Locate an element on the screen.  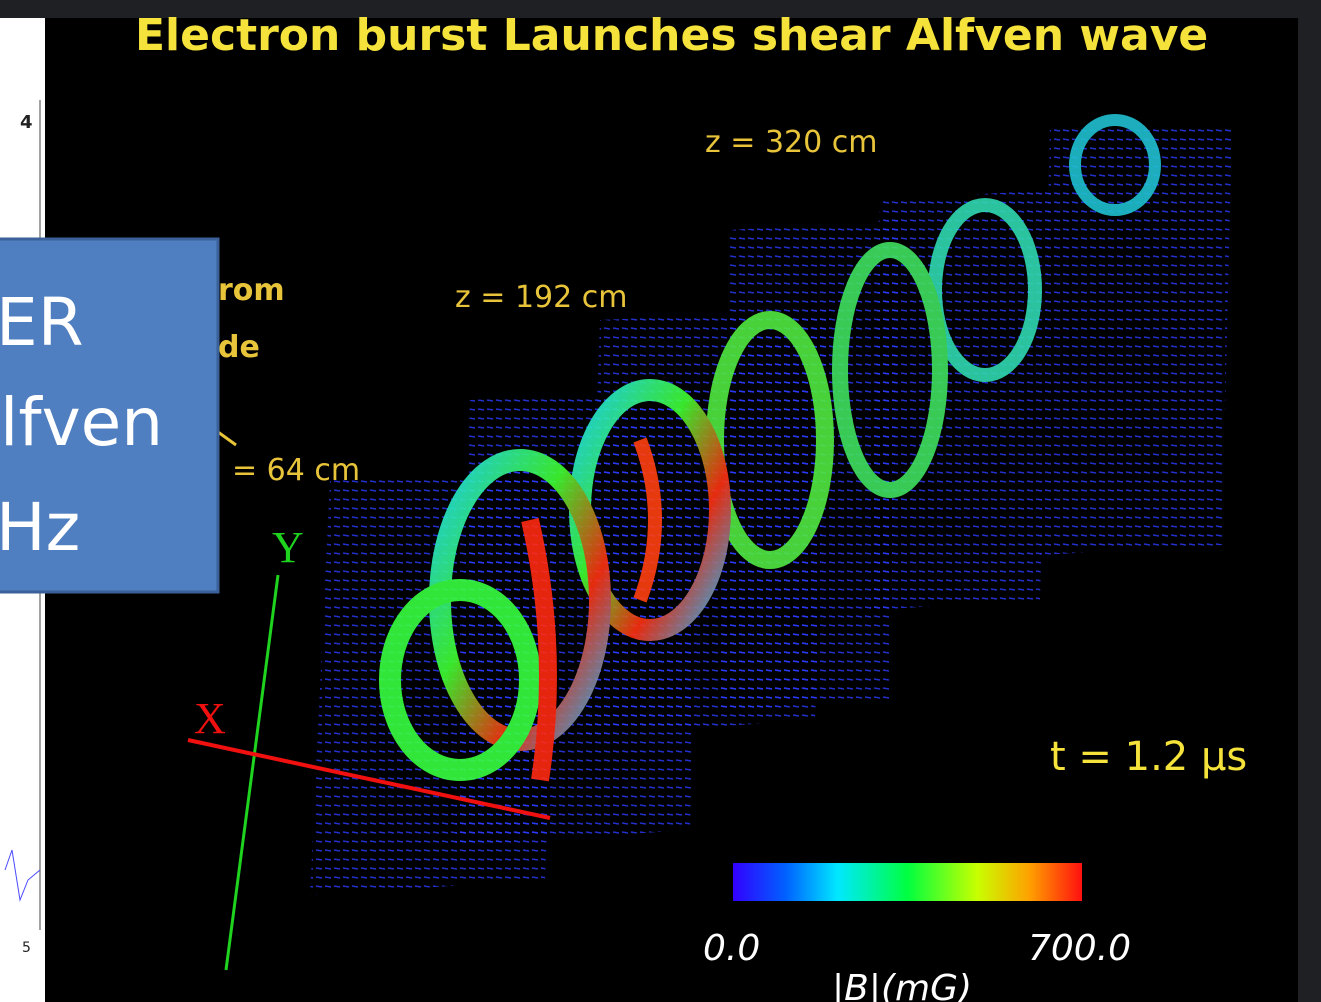
box-line: Hz is located at coordinates (40, 527).